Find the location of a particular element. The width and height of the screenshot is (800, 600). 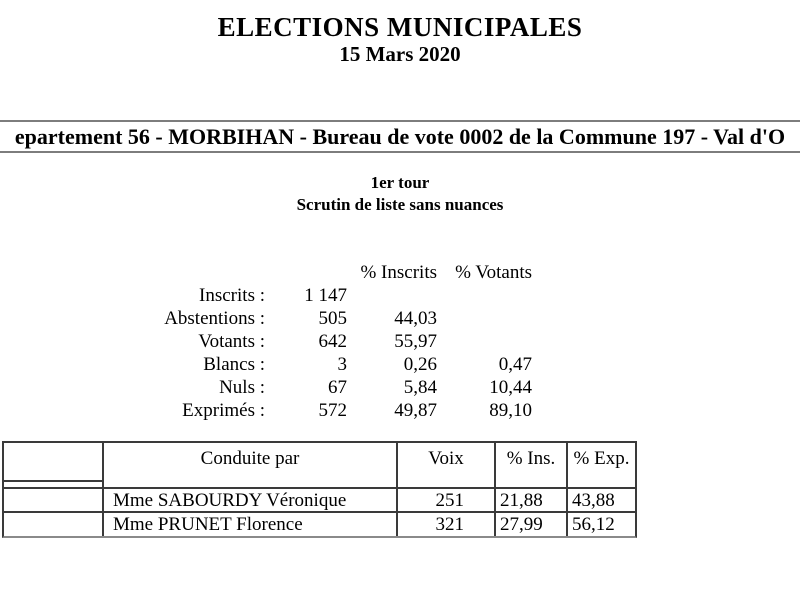

stats-pct-inscrits: 0,26 is located at coordinates (420, 364).